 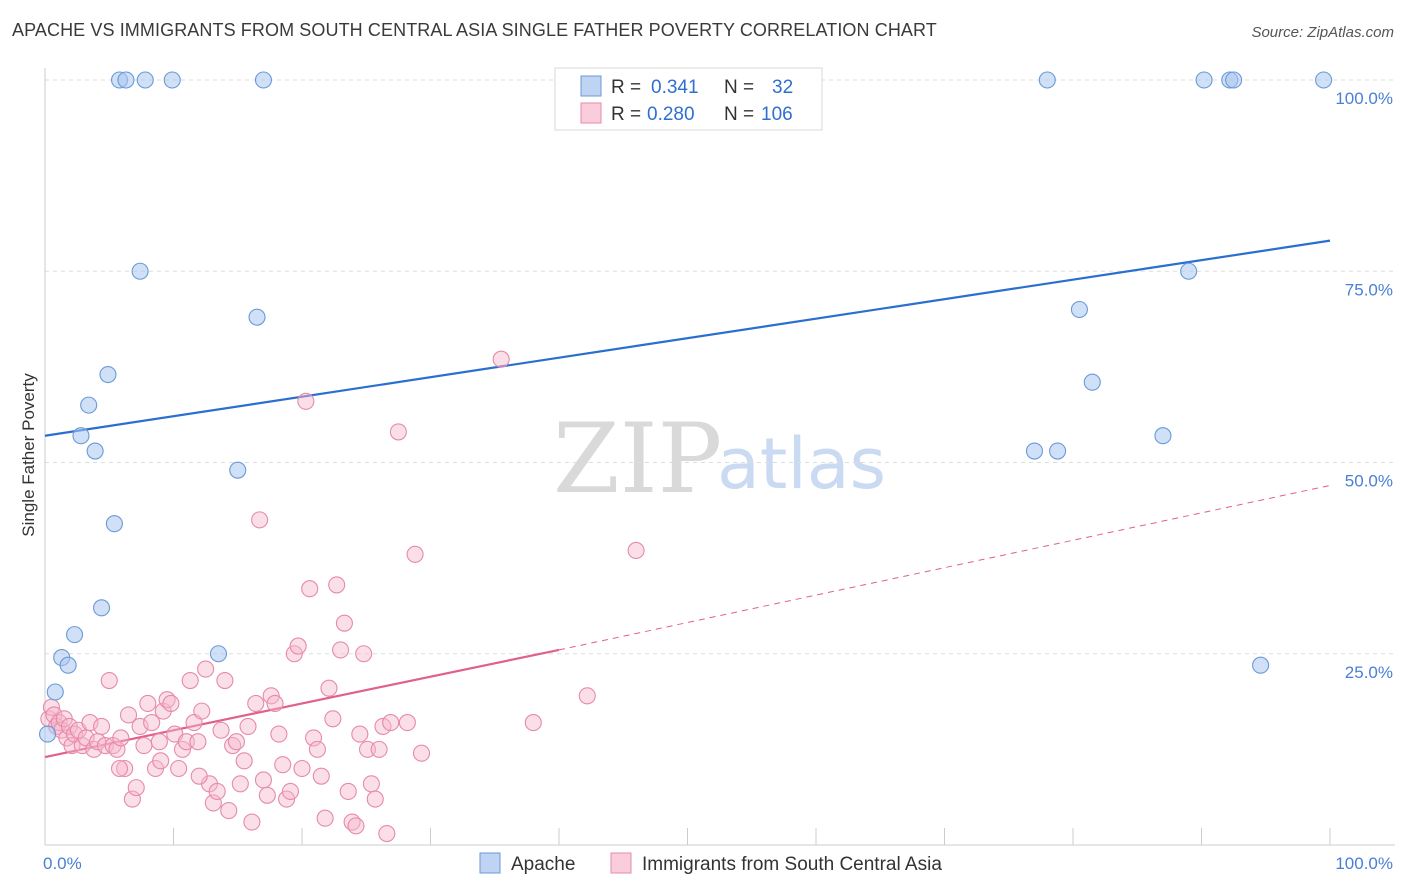 I want to click on legend-n-value-immigrants: 106, so click(x=777, y=114).